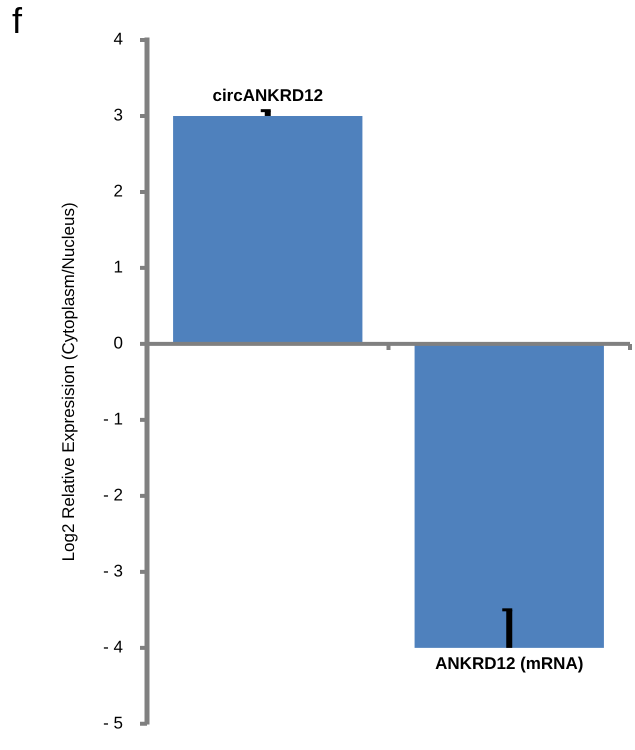 The image size is (635, 750). I want to click on y-tick-label: 3, so click(118, 115).